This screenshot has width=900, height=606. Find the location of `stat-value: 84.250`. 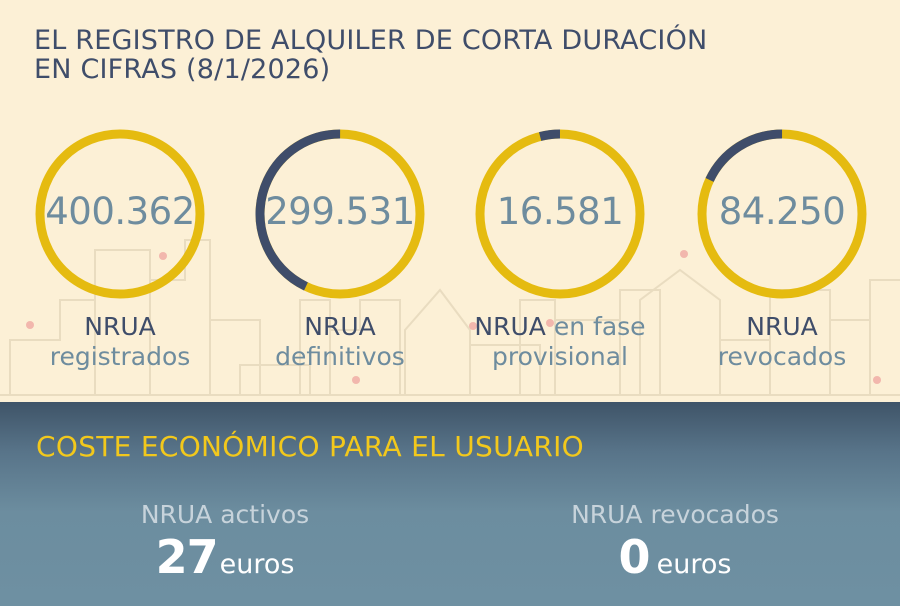

stat-value: 84.250 is located at coordinates (782, 211).